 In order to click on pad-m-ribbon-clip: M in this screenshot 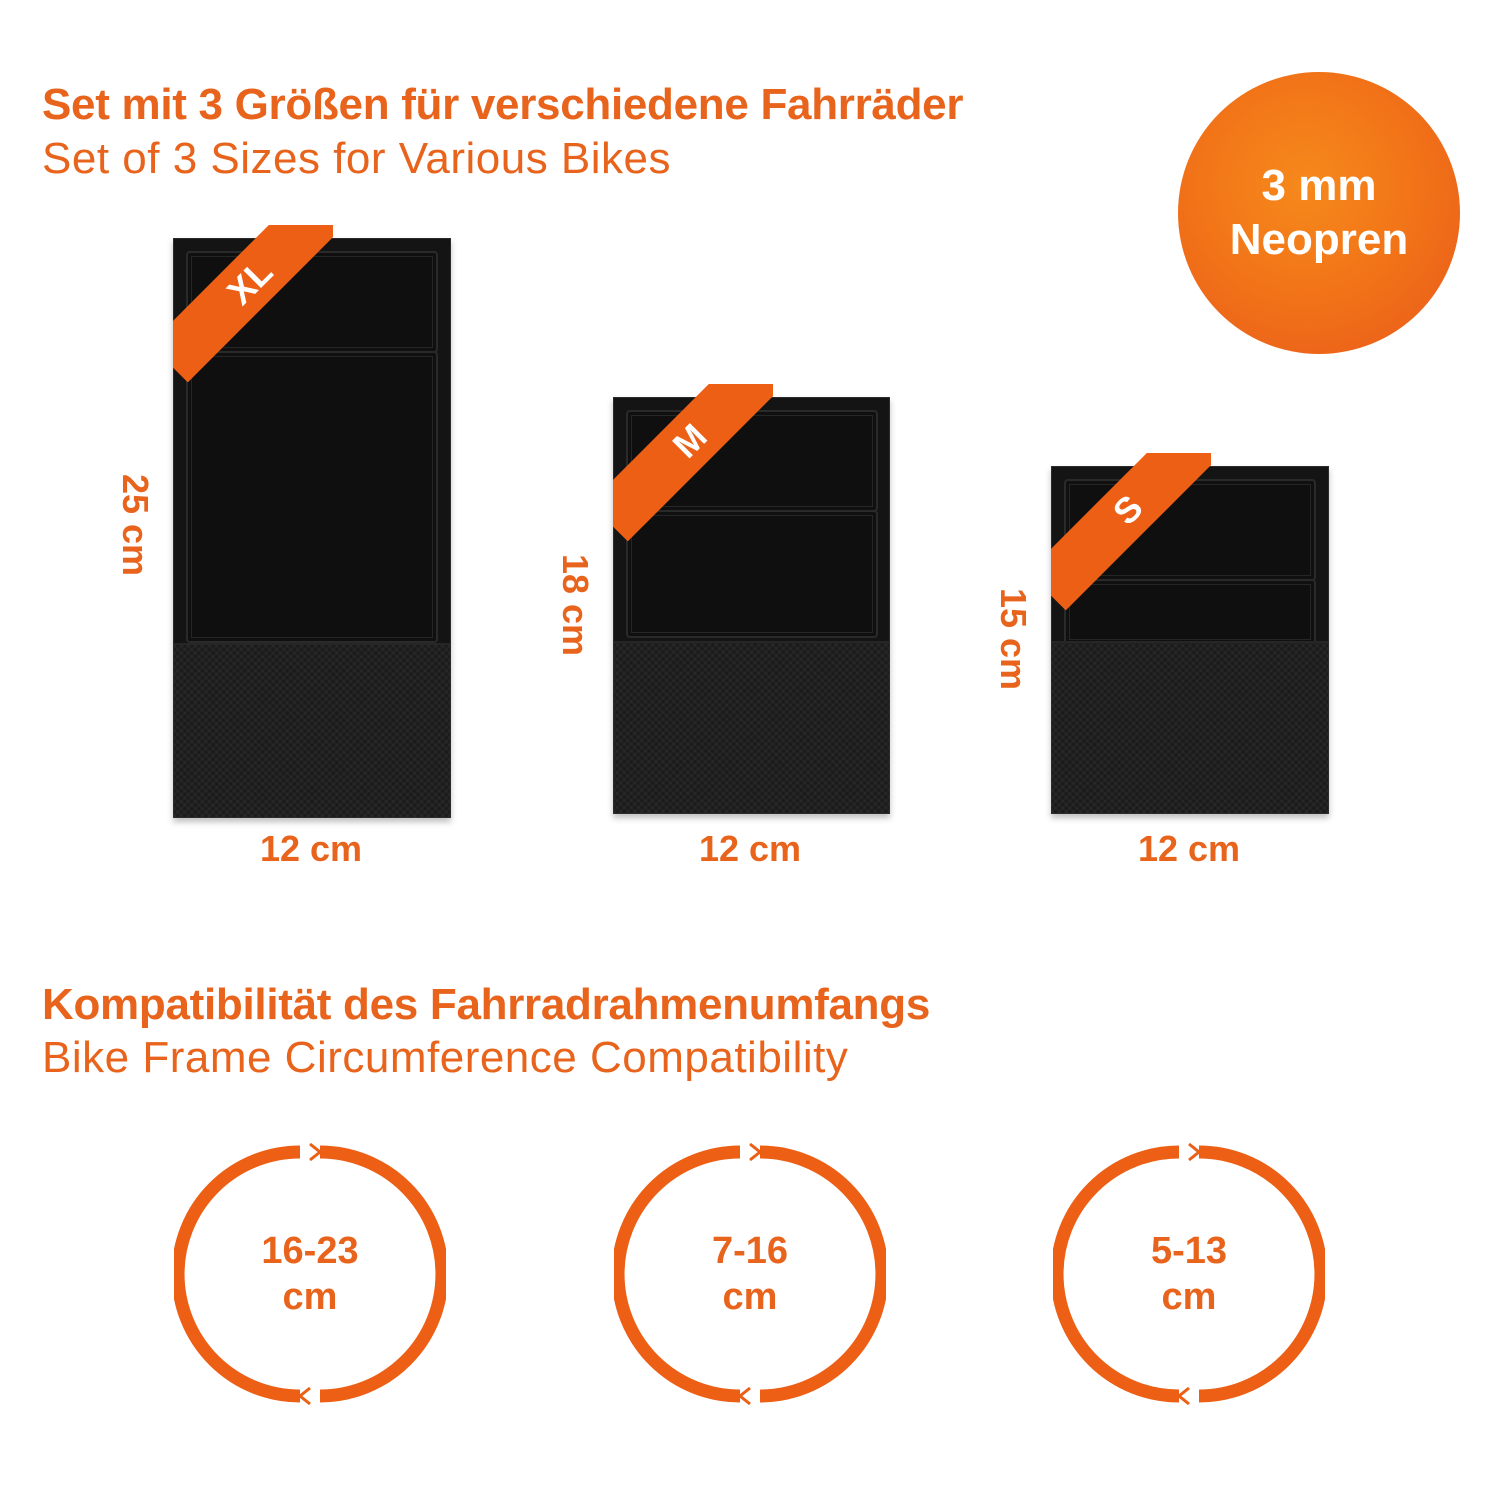, I will do `click(693, 464)`.